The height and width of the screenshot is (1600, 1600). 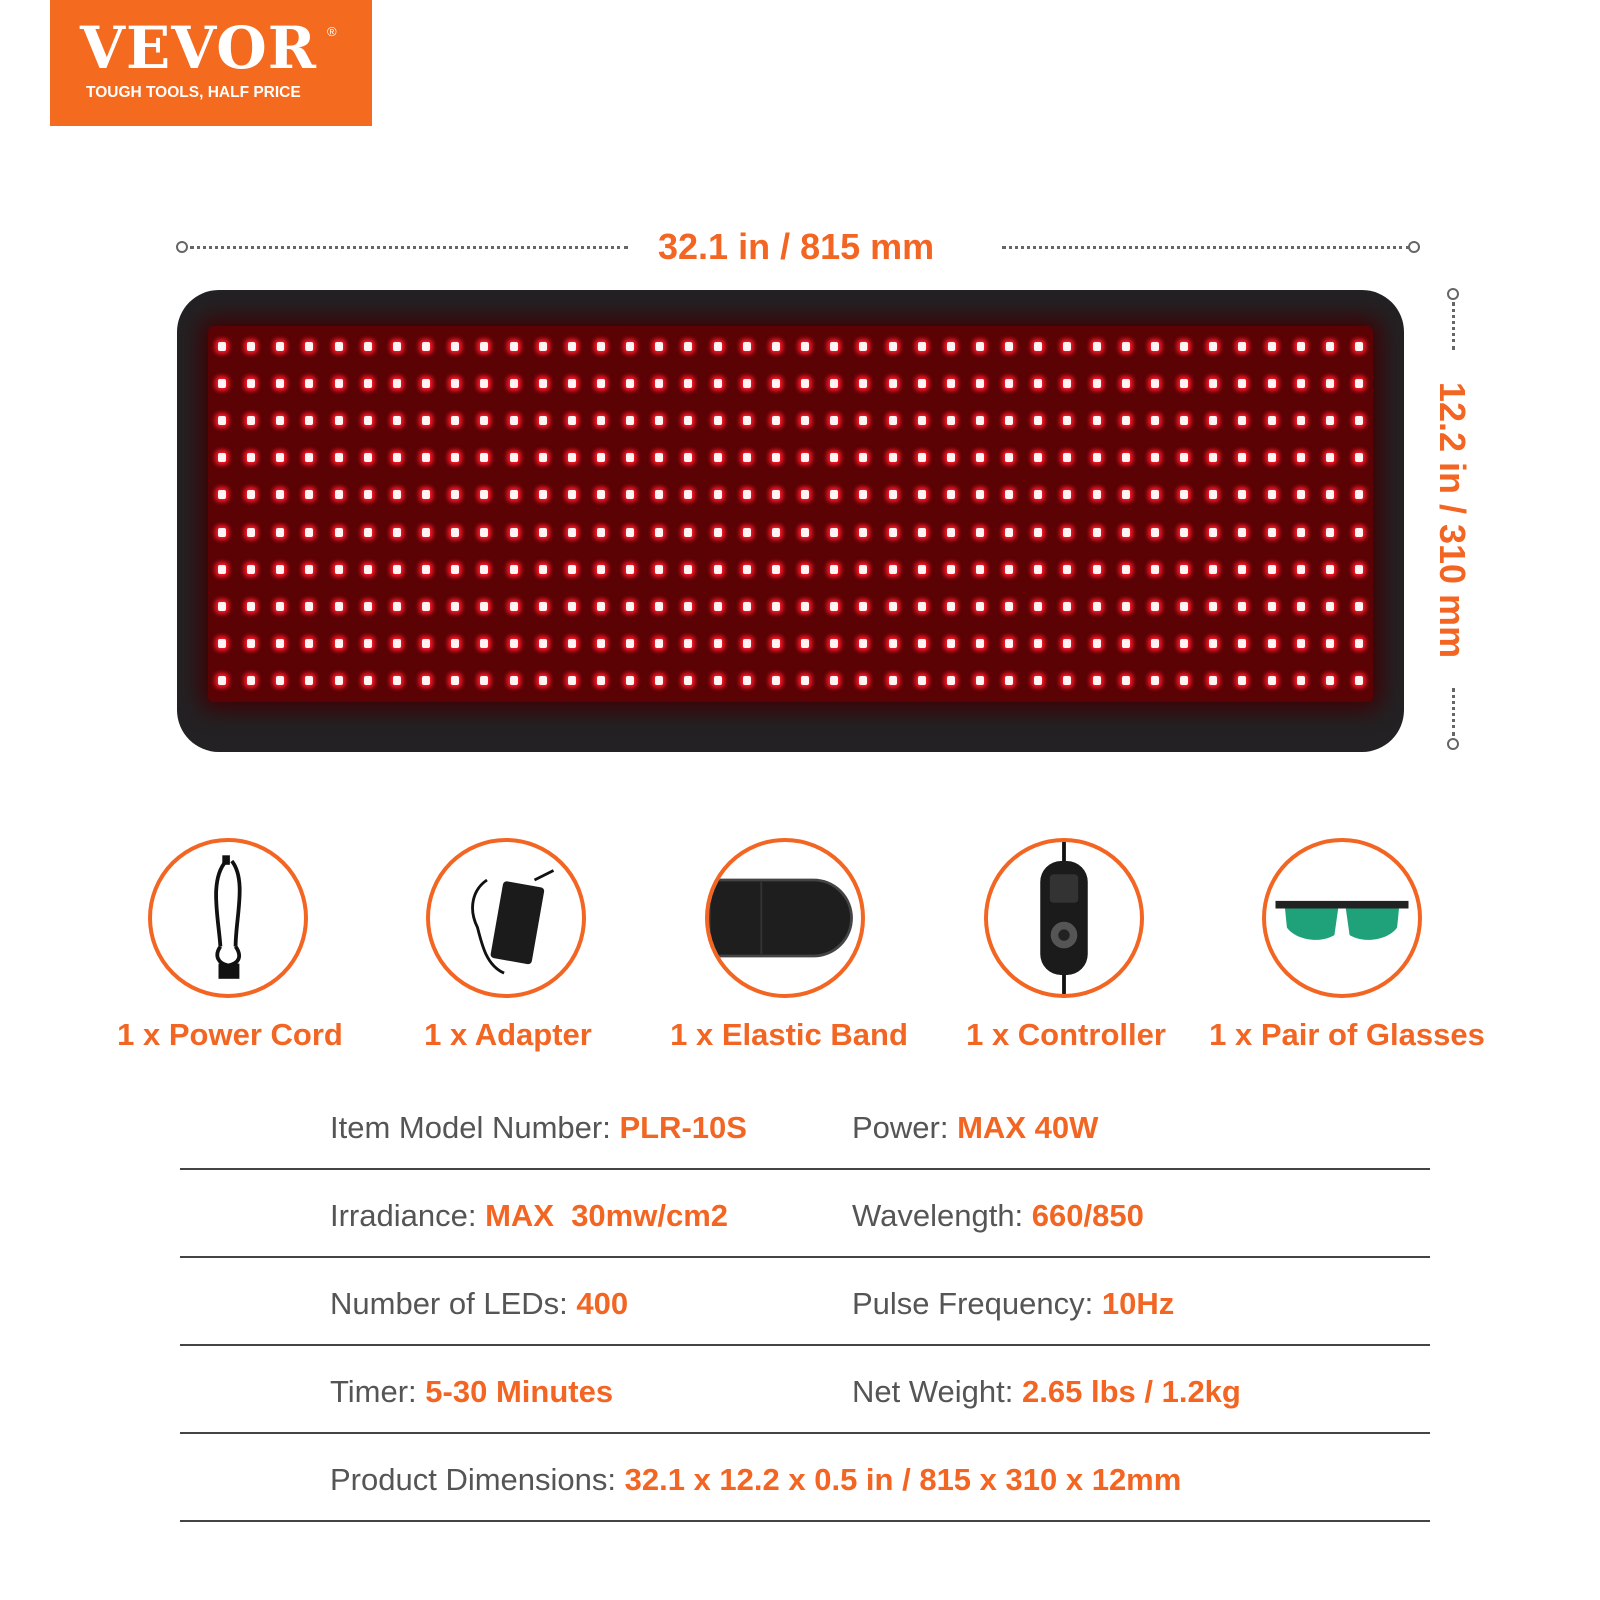 What do you see at coordinates (519, 1391) in the screenshot?
I see `spec-value: 5-30 Minutes` at bounding box center [519, 1391].